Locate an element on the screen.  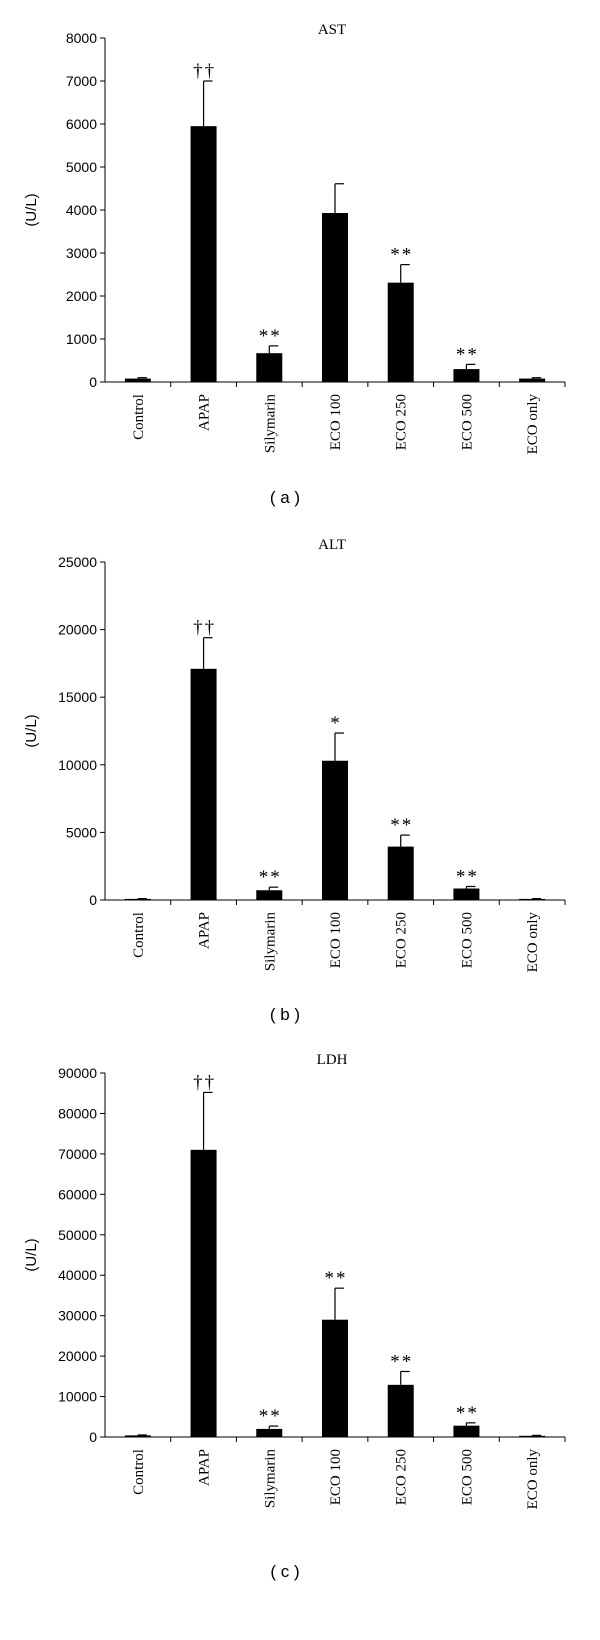
chart-title: AST is located at coordinates (332, 30).